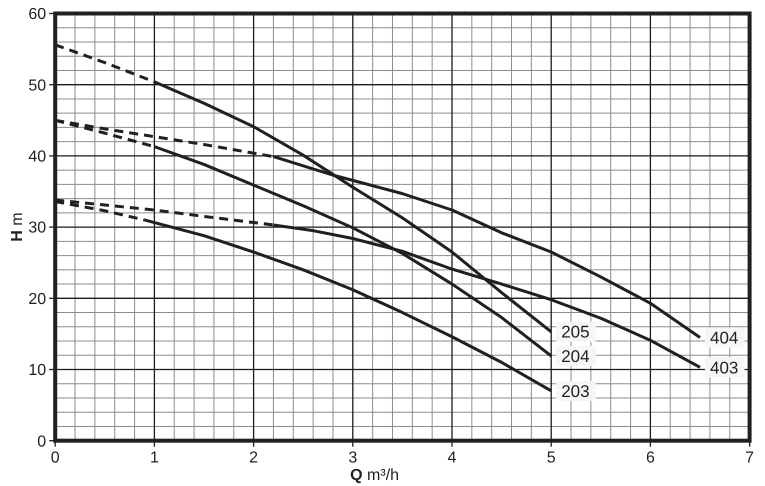 Image resolution: width=765 pixels, height=486 pixels. Describe the element at coordinates (37, 371) in the screenshot. I see `y-tick-label: 10` at that location.